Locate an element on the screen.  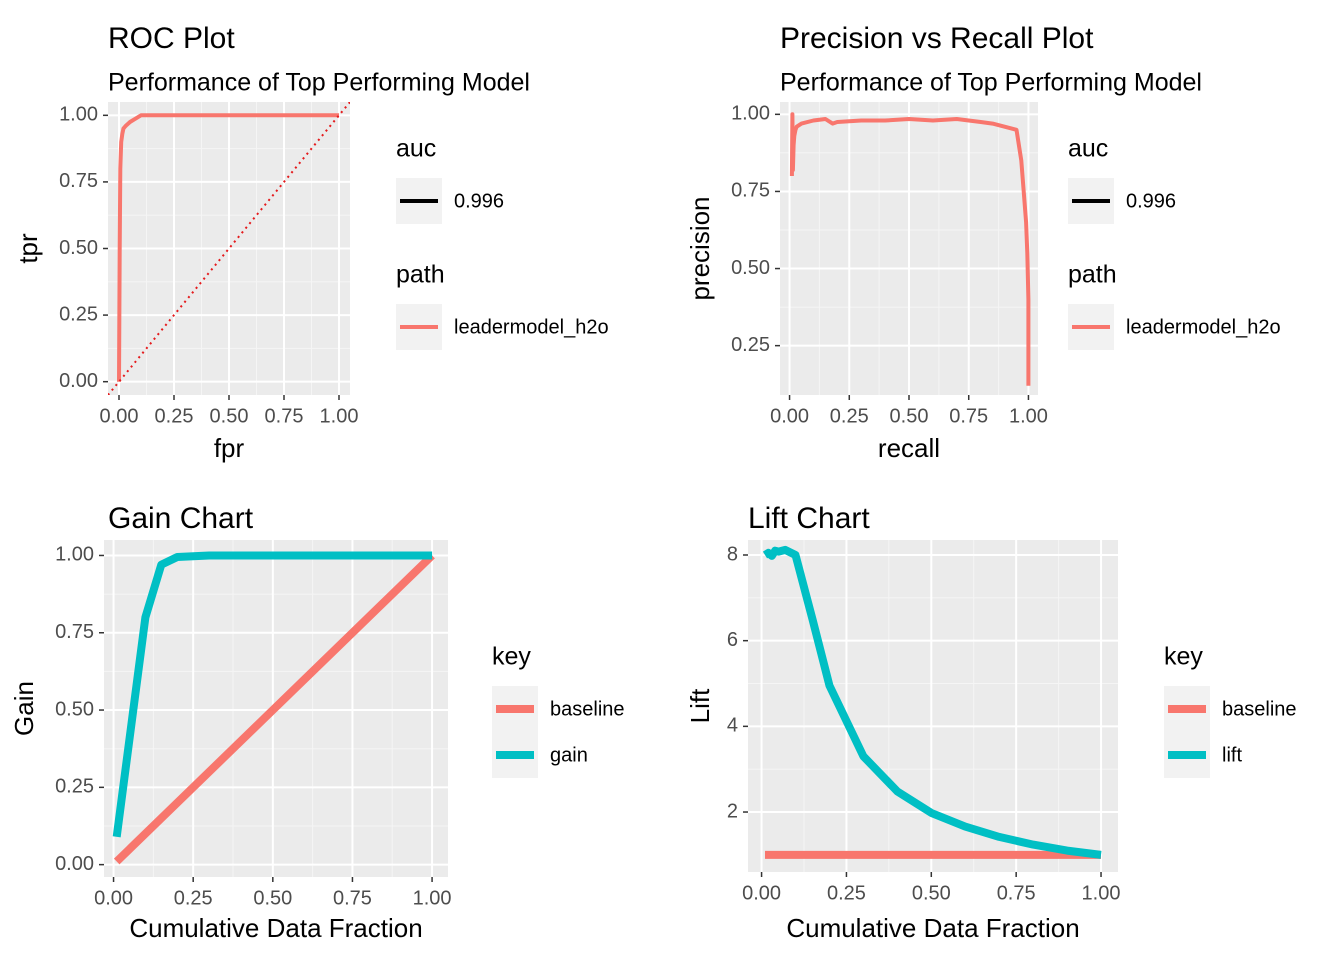
y-tick-label: 8 is located at coordinates (732, 554).